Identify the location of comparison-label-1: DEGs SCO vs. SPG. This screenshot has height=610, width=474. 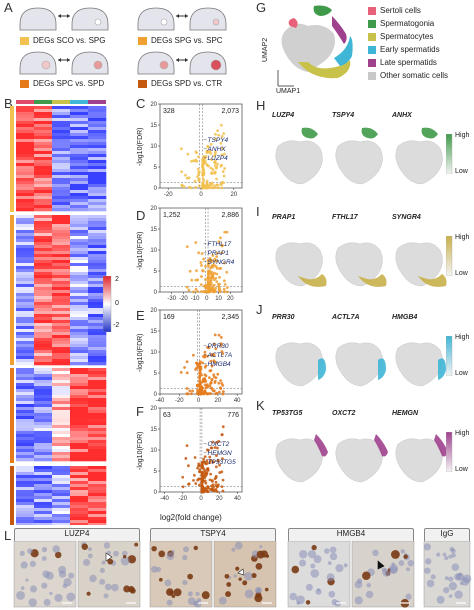
(62, 40).